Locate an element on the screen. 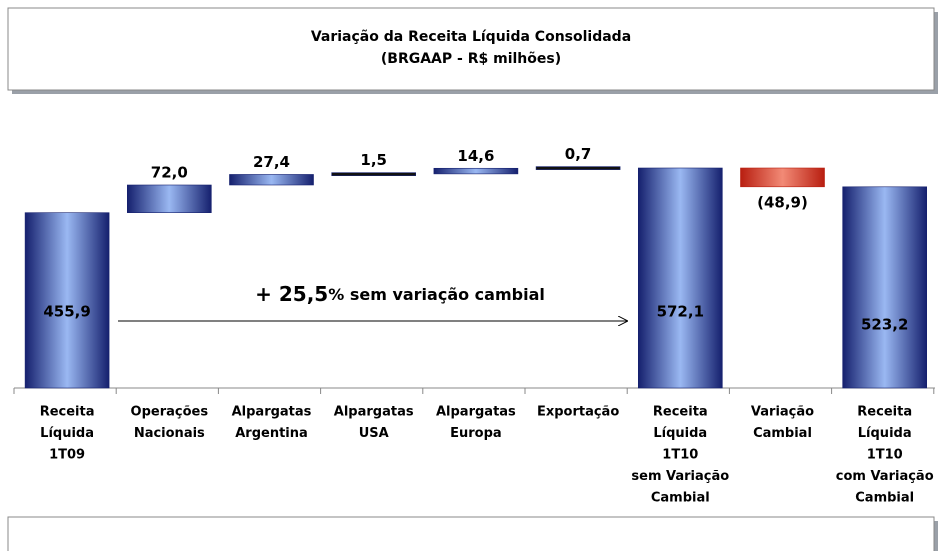  value-label: 14,6 is located at coordinates (475, 156).